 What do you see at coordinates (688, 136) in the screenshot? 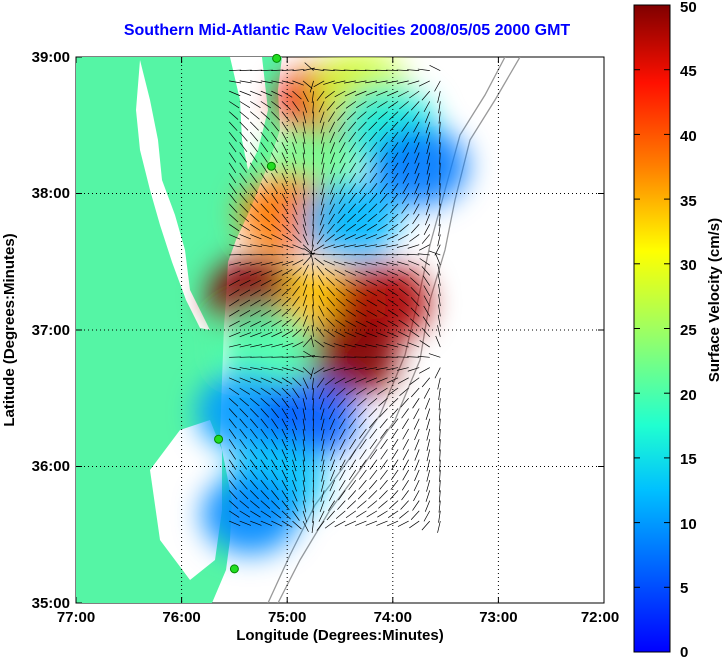
I see `colorbar-tick-label: 40` at bounding box center [688, 136].